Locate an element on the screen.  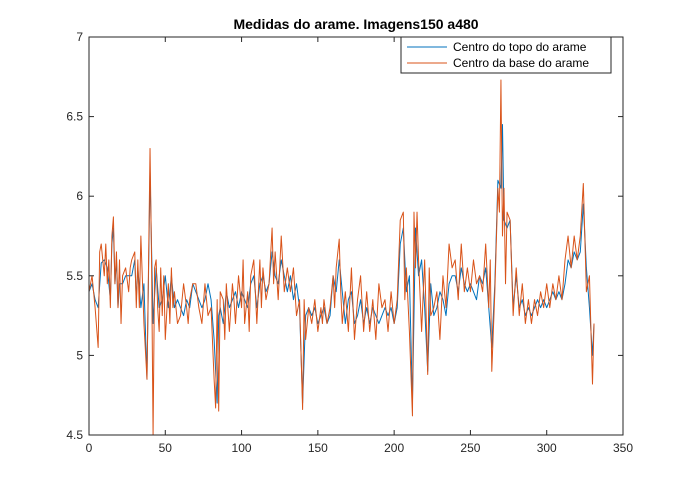
y-tick-label: 4.5 is located at coordinates (74, 435).